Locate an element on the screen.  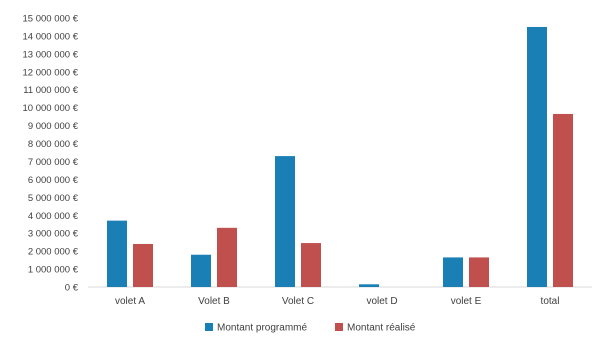
y-tick-label: 9 000 000 € is located at coordinates (53, 126).